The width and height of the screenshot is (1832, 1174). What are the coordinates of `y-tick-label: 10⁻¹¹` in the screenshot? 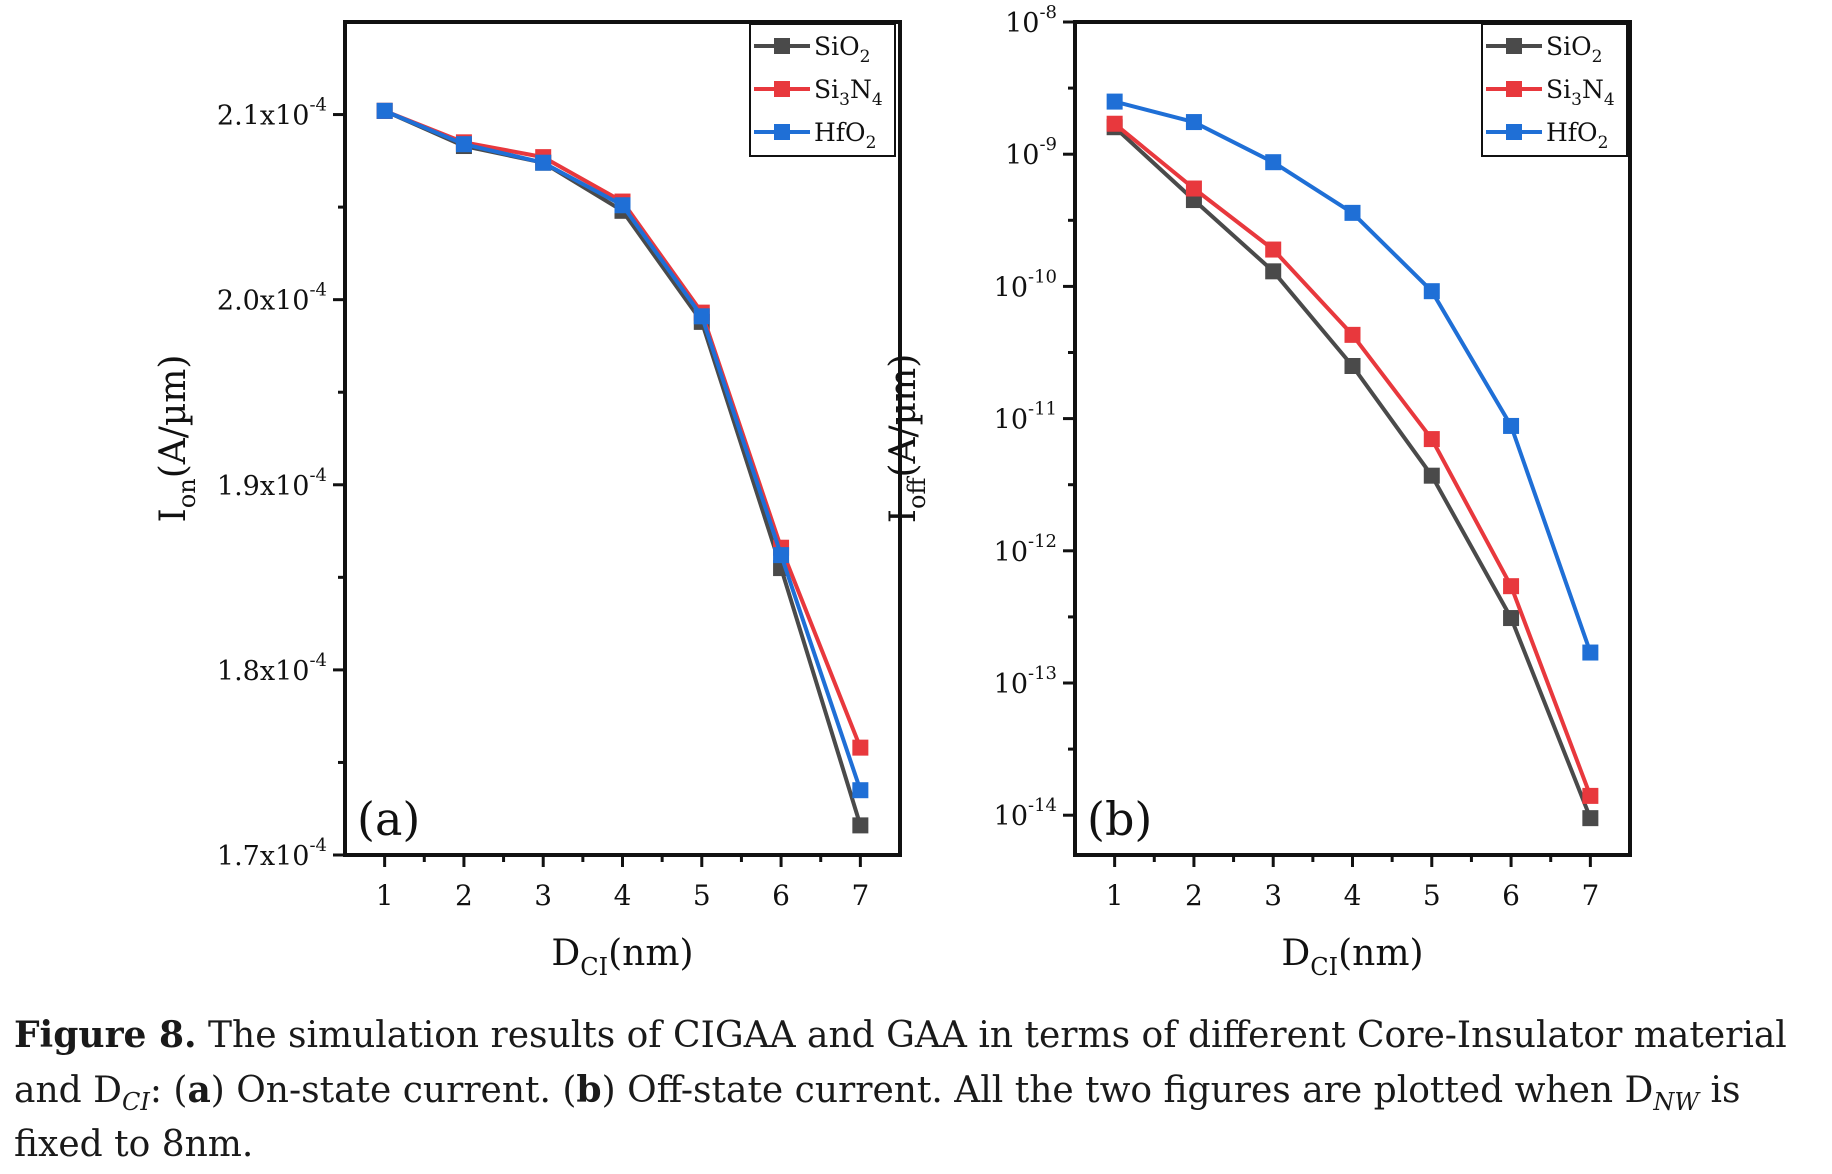 It's located at (1025, 417).